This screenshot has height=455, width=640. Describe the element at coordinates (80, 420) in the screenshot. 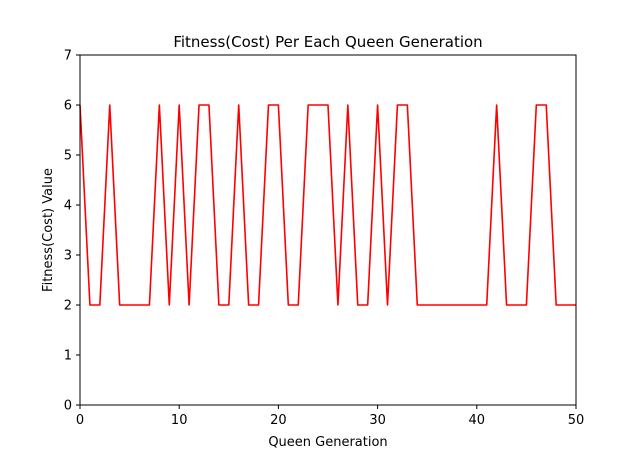

I see `x-tick-label: 0` at that location.